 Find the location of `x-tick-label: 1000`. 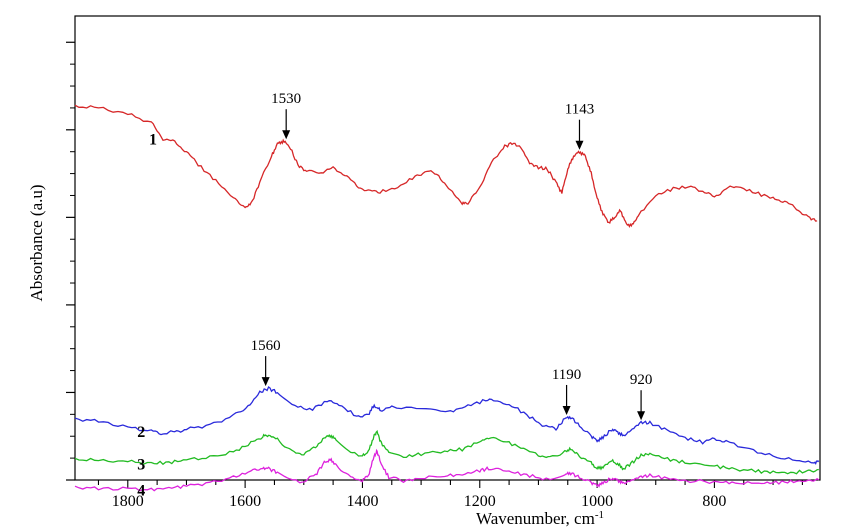

x-tick-label: 1000 is located at coordinates (597, 501).